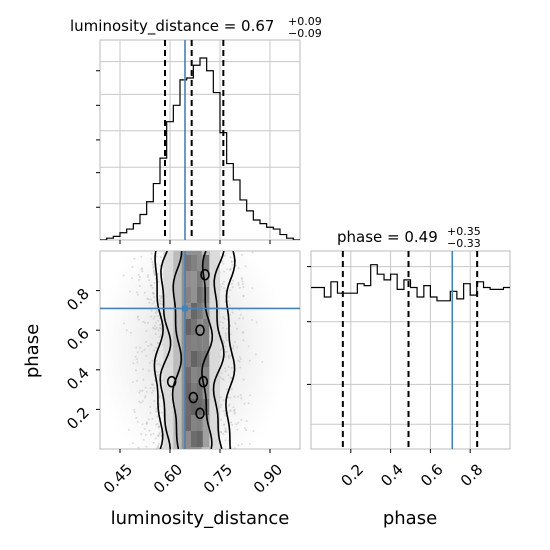  What do you see at coordinates (387, 237) in the screenshot?
I see `panel-title: phase = 0.49` at bounding box center [387, 237].